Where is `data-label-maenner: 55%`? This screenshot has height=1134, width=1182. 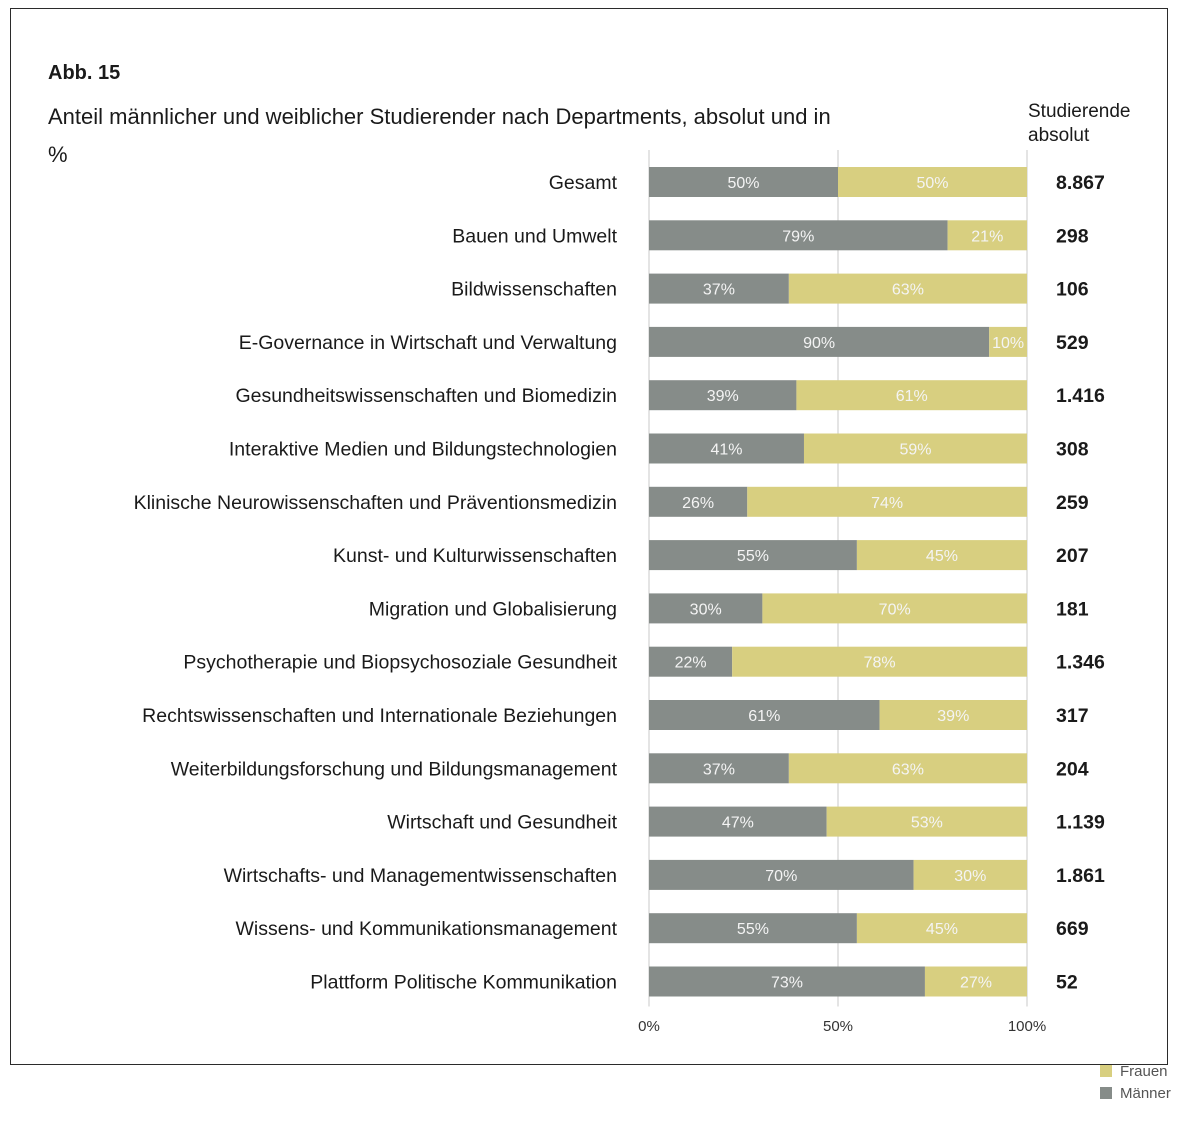
data-label-maenner: 55% is located at coordinates (753, 556).